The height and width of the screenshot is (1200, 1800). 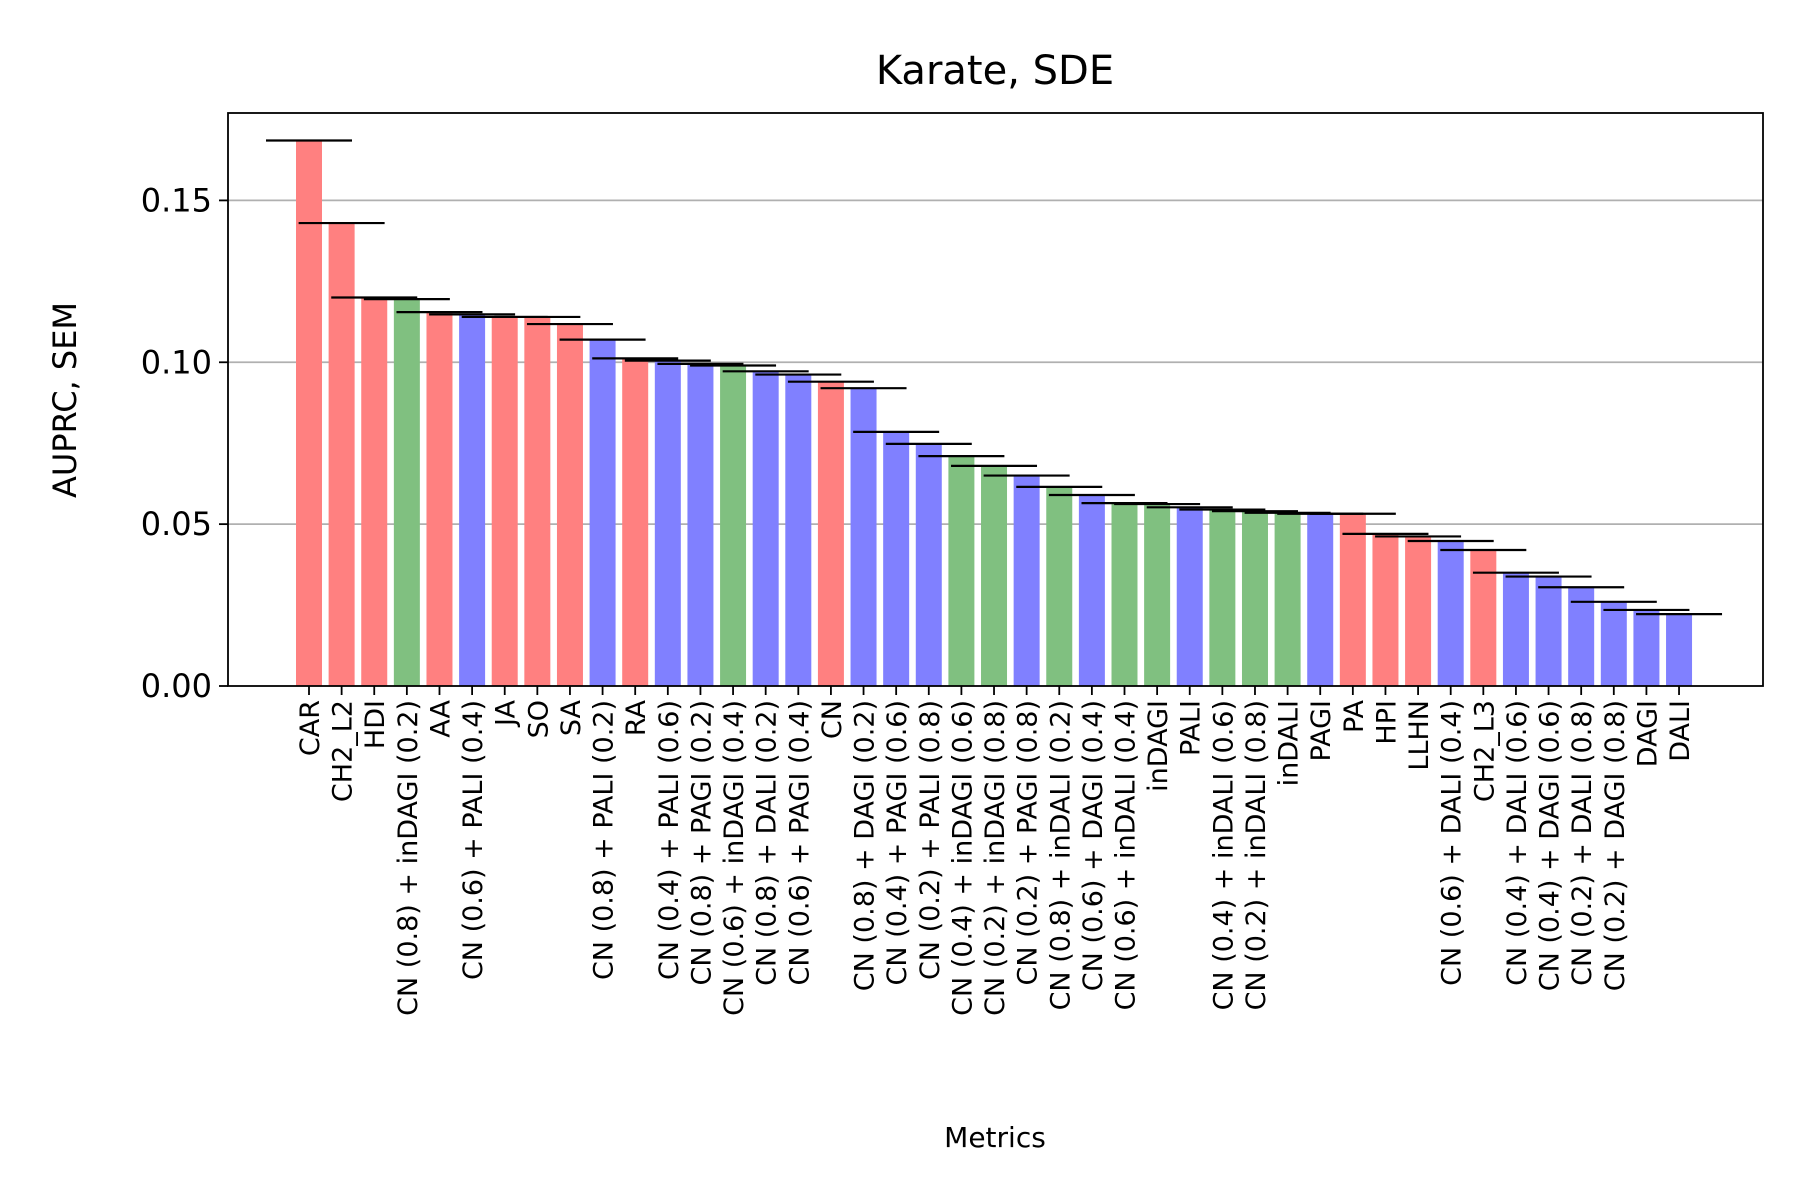 What do you see at coordinates (734, 858) in the screenshot?
I see `x-tick-label: CN (0.6) + inDAGI (0.4)` at bounding box center [734, 858].